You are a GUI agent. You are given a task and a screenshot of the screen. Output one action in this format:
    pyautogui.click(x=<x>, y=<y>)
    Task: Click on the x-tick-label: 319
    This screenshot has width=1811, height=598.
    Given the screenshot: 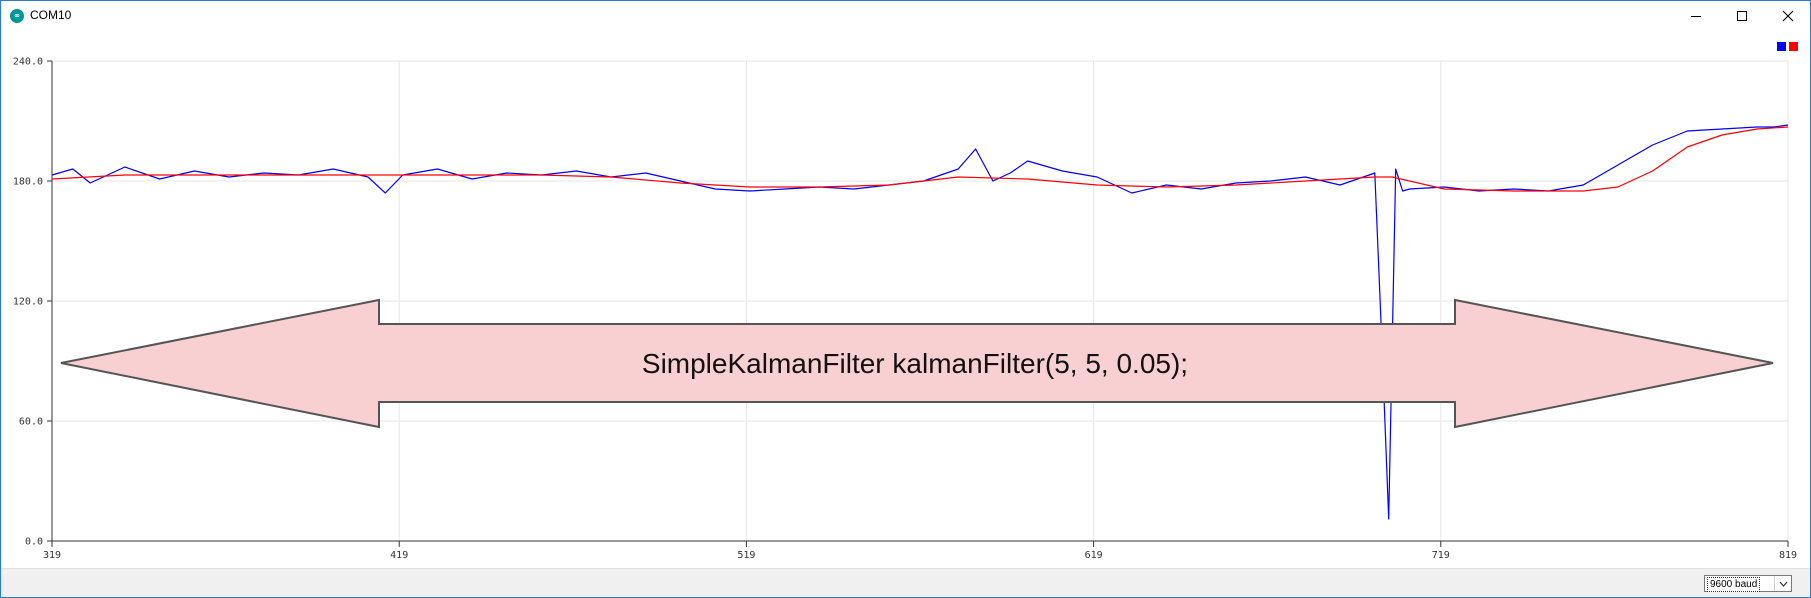 What is the action you would take?
    pyautogui.click(x=52, y=555)
    